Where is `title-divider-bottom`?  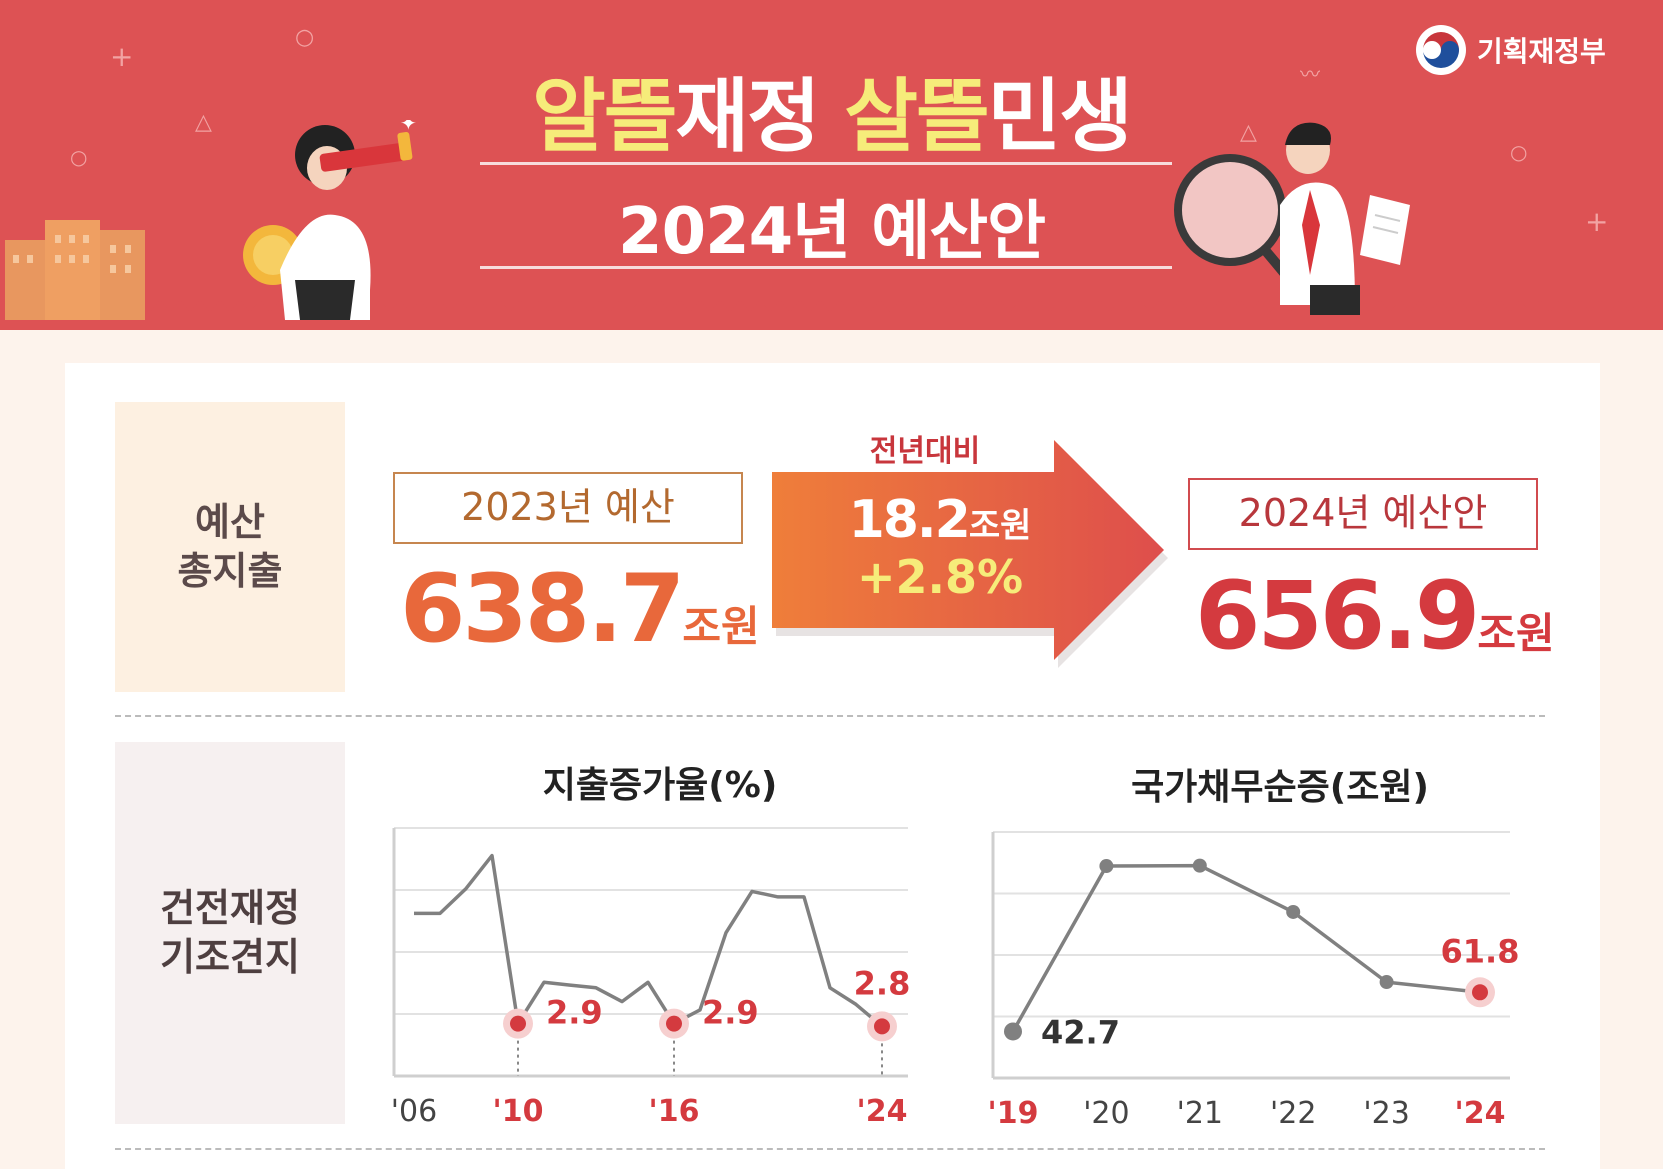 title-divider-bottom is located at coordinates (826, 267).